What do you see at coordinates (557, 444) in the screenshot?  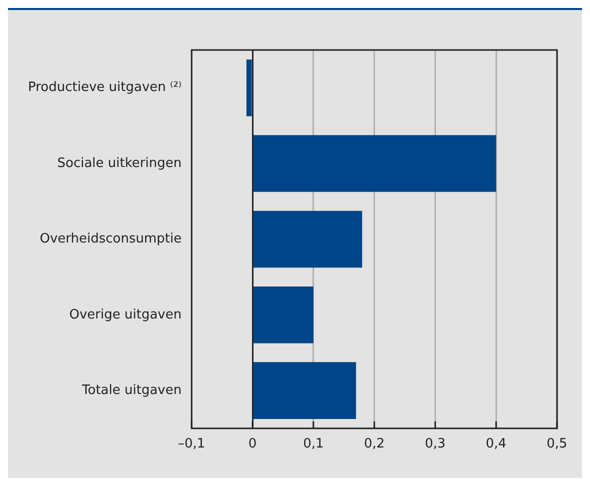 I see `x-tick-label: 0,5` at bounding box center [557, 444].